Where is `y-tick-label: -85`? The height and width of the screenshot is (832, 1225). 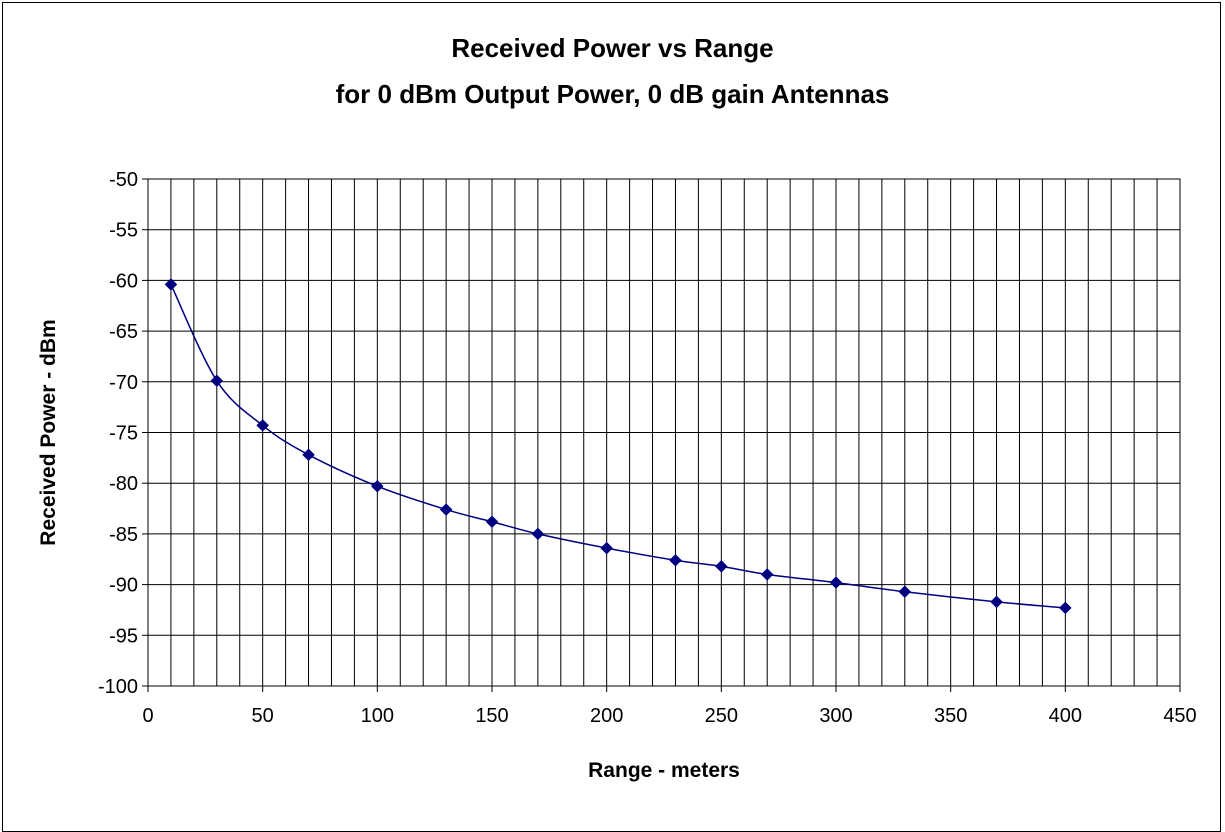 y-tick-label: -85 is located at coordinates (123, 535).